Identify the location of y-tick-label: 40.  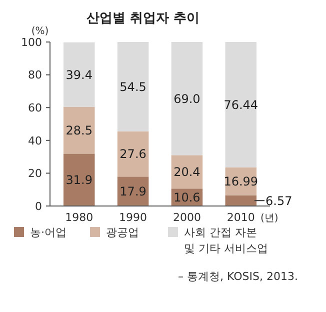
(35, 141).